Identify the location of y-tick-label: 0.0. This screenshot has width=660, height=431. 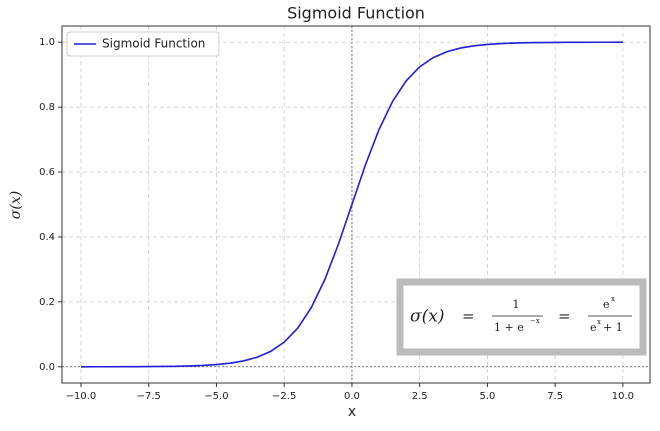
(47, 367).